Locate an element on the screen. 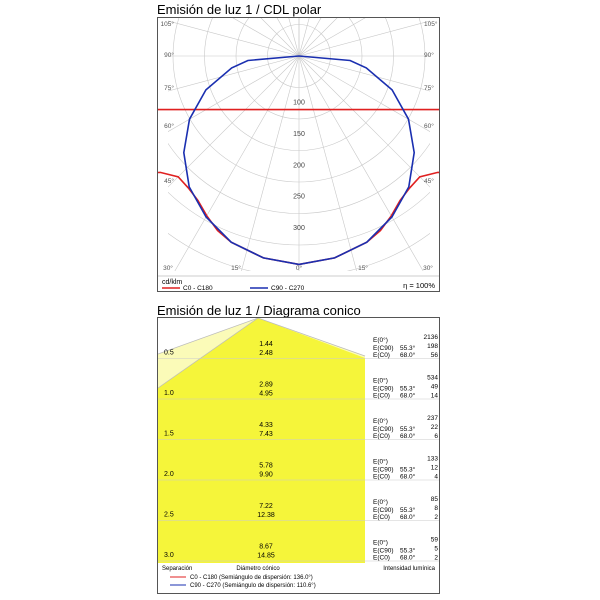 This screenshot has height=600, width=600. polar-radial-label: 150 is located at coordinates (299, 134).